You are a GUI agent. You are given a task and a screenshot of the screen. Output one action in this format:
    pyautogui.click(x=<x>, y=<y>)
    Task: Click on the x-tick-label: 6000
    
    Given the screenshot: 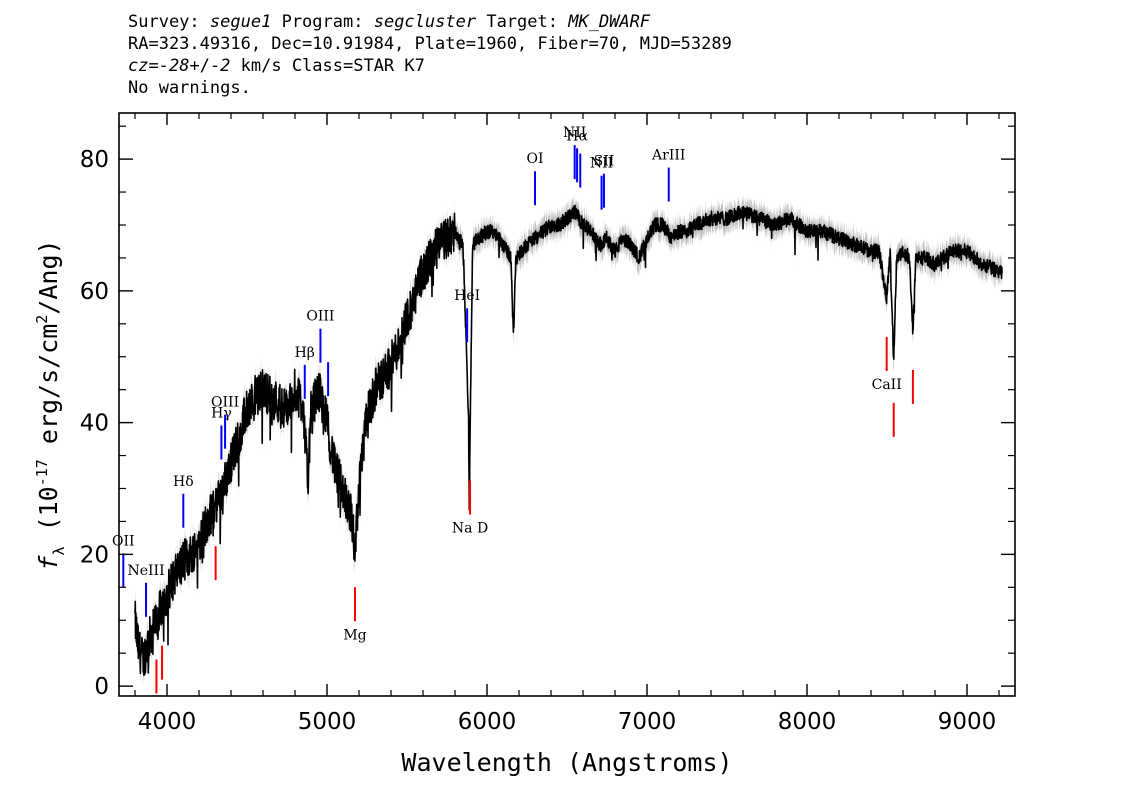 What is the action you would take?
    pyautogui.click(x=487, y=722)
    